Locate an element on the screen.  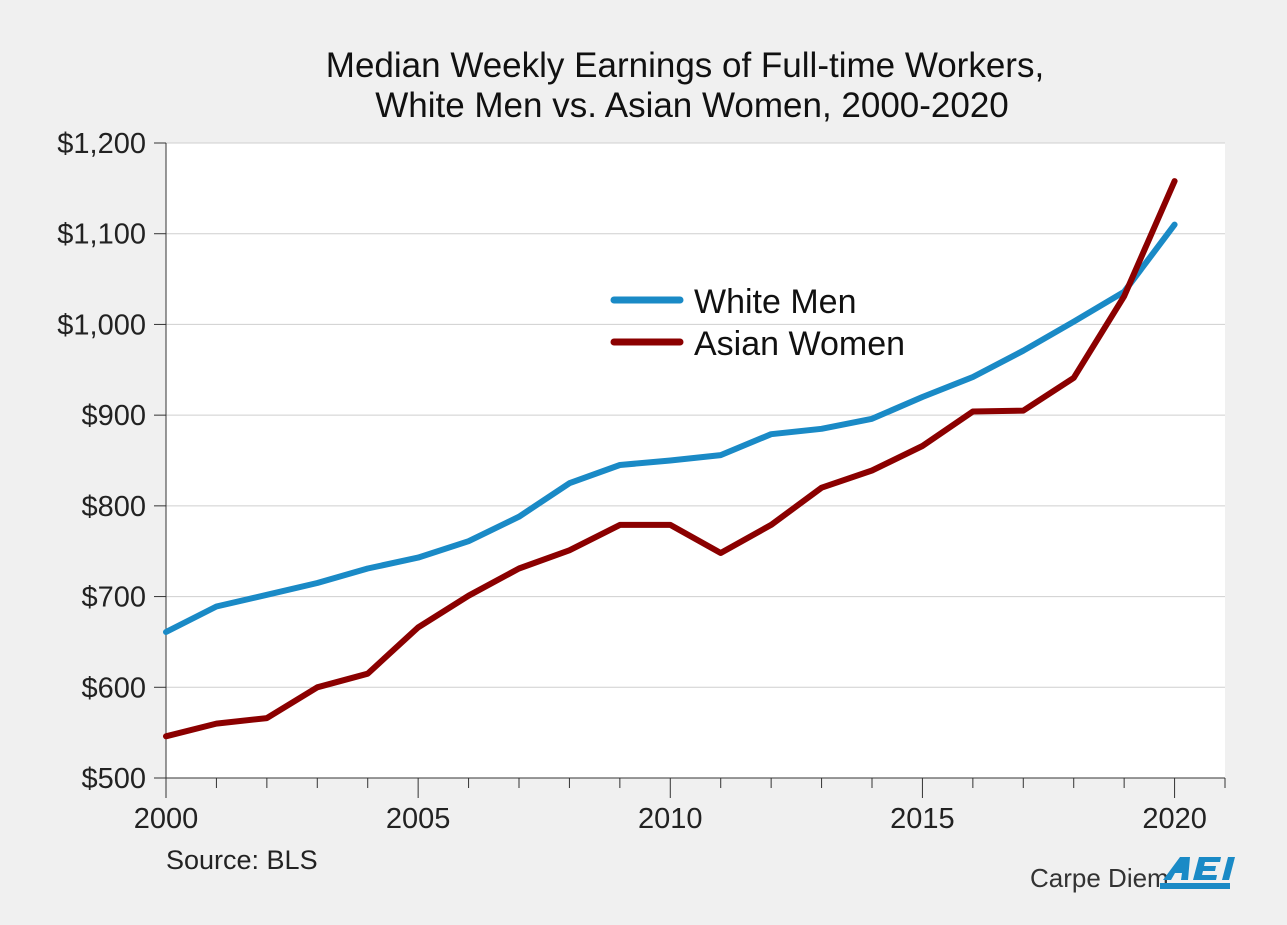
source-note: Source: BLS is located at coordinates (242, 860).